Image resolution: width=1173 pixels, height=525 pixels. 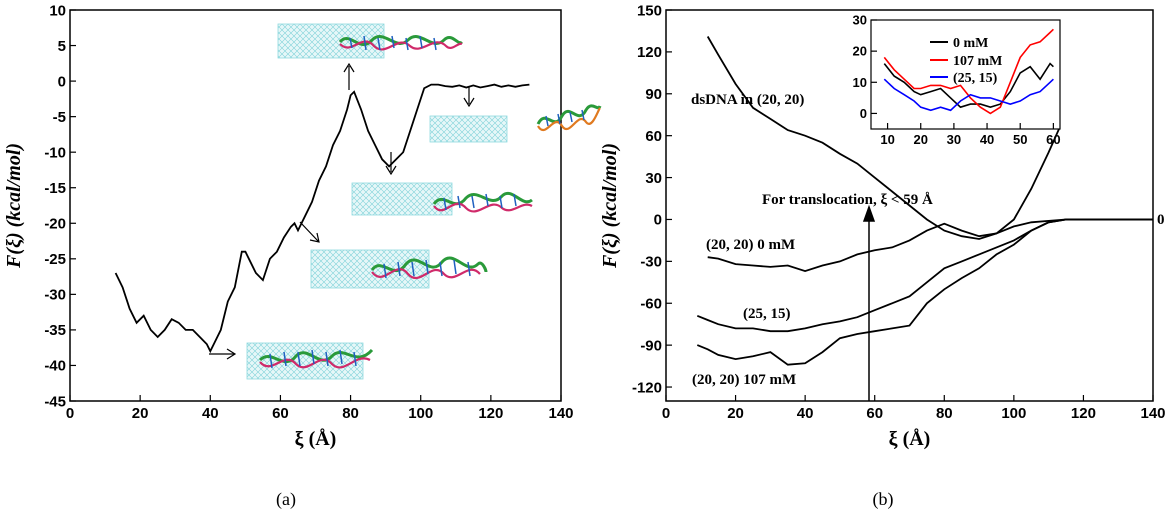 I want to click on inset-chart-series, so click(x=968, y=71).